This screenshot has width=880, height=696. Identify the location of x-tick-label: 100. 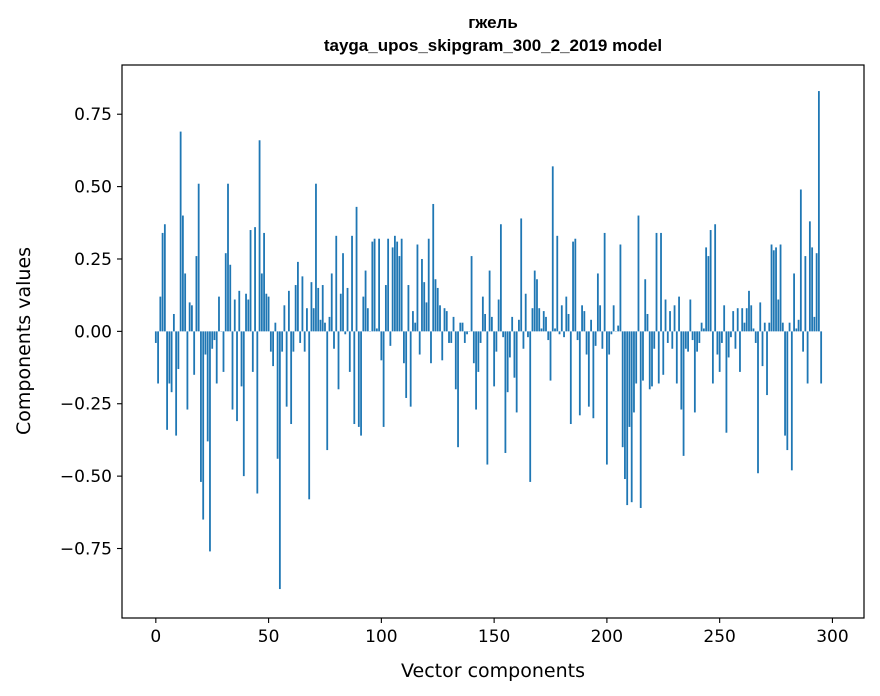
(381, 637).